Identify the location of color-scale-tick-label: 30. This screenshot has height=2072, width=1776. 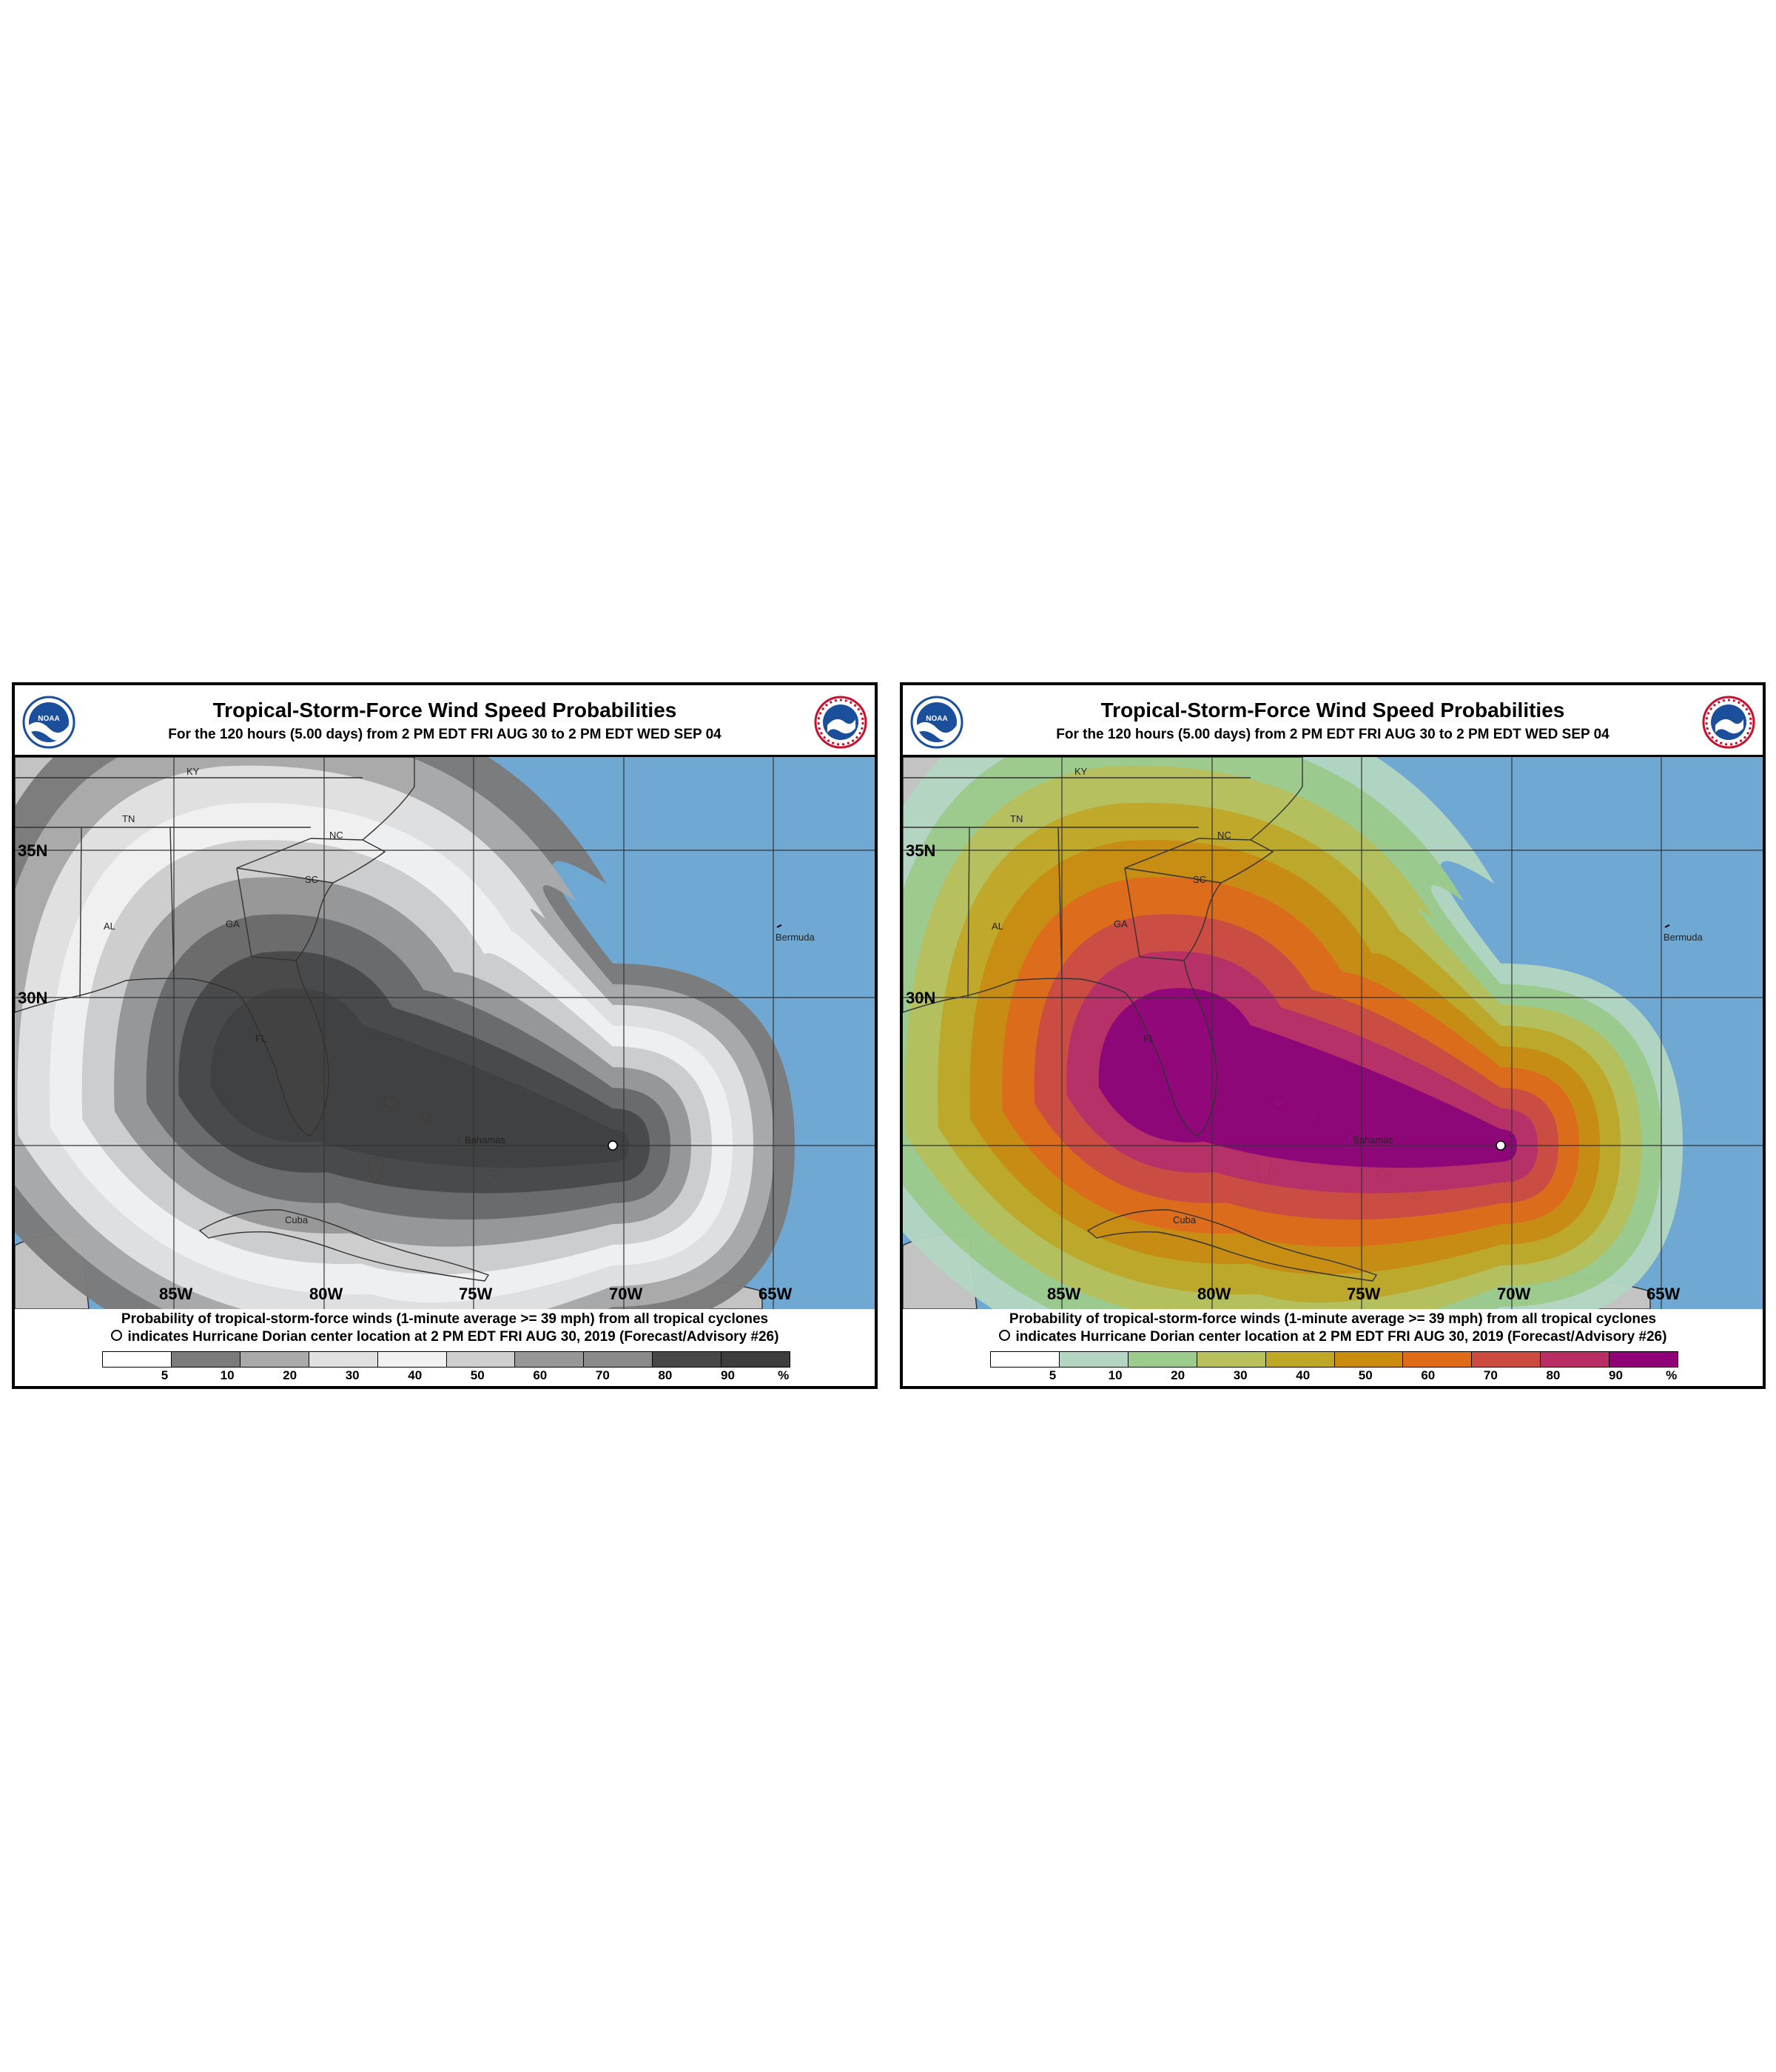
(352, 1375).